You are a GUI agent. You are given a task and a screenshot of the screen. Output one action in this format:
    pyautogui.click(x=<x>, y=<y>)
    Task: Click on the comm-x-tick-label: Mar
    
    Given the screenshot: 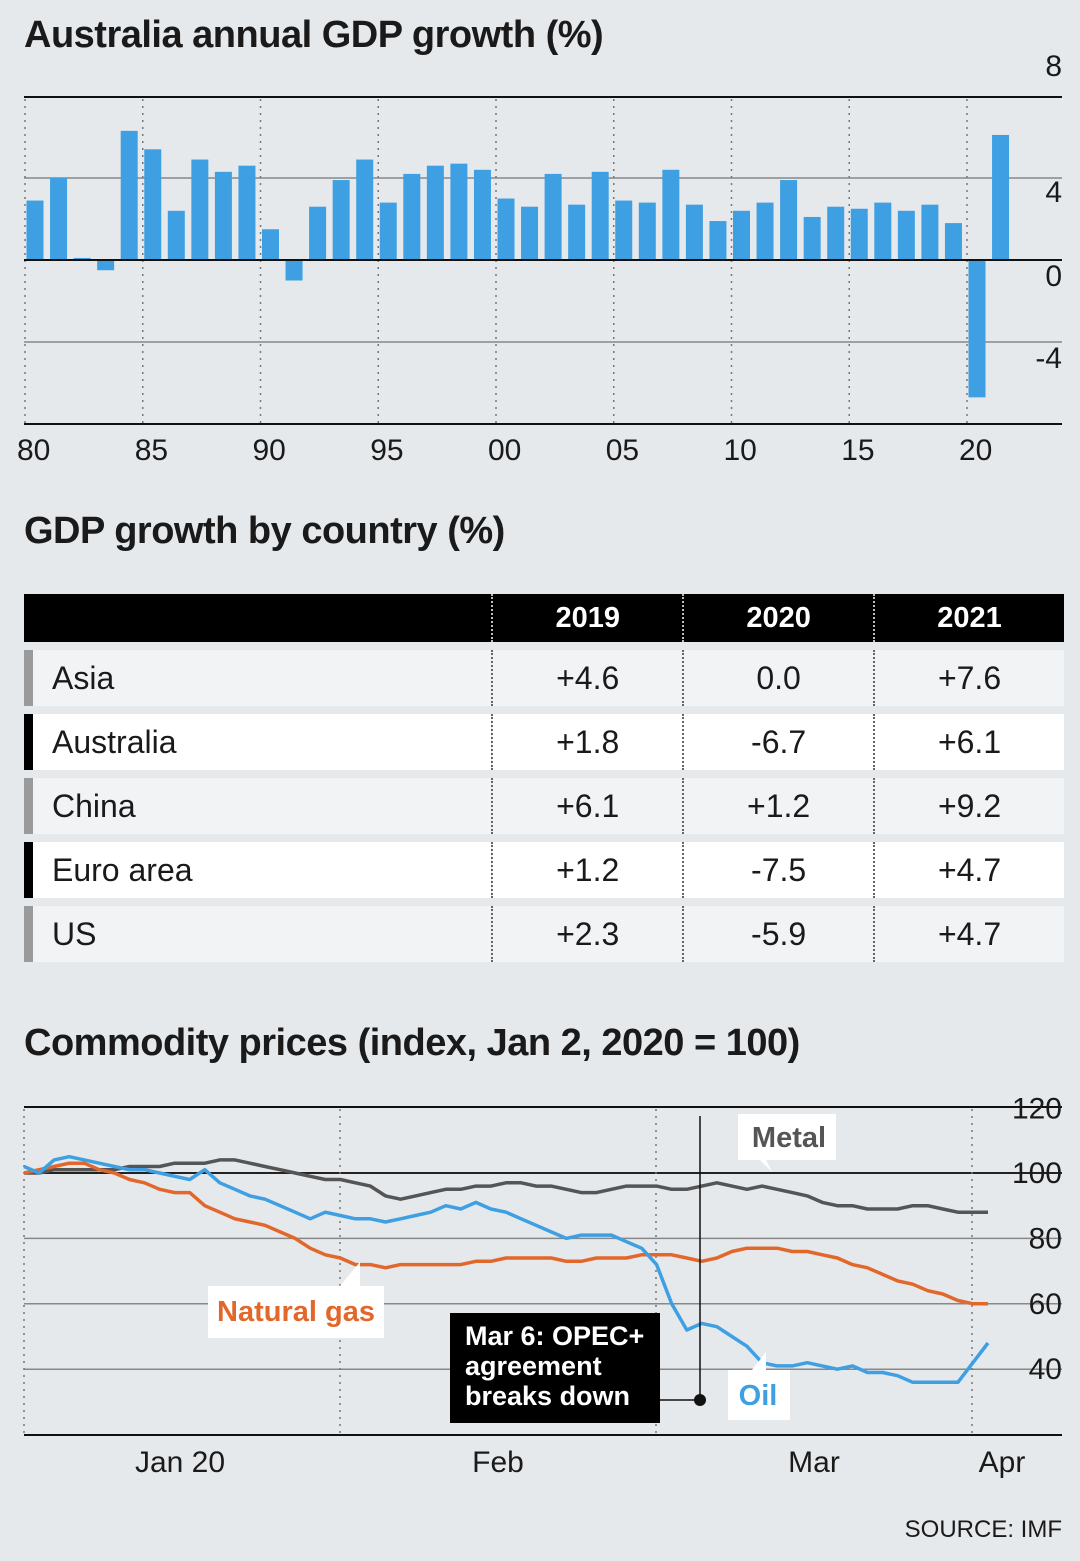 What is the action you would take?
    pyautogui.click(x=814, y=1462)
    